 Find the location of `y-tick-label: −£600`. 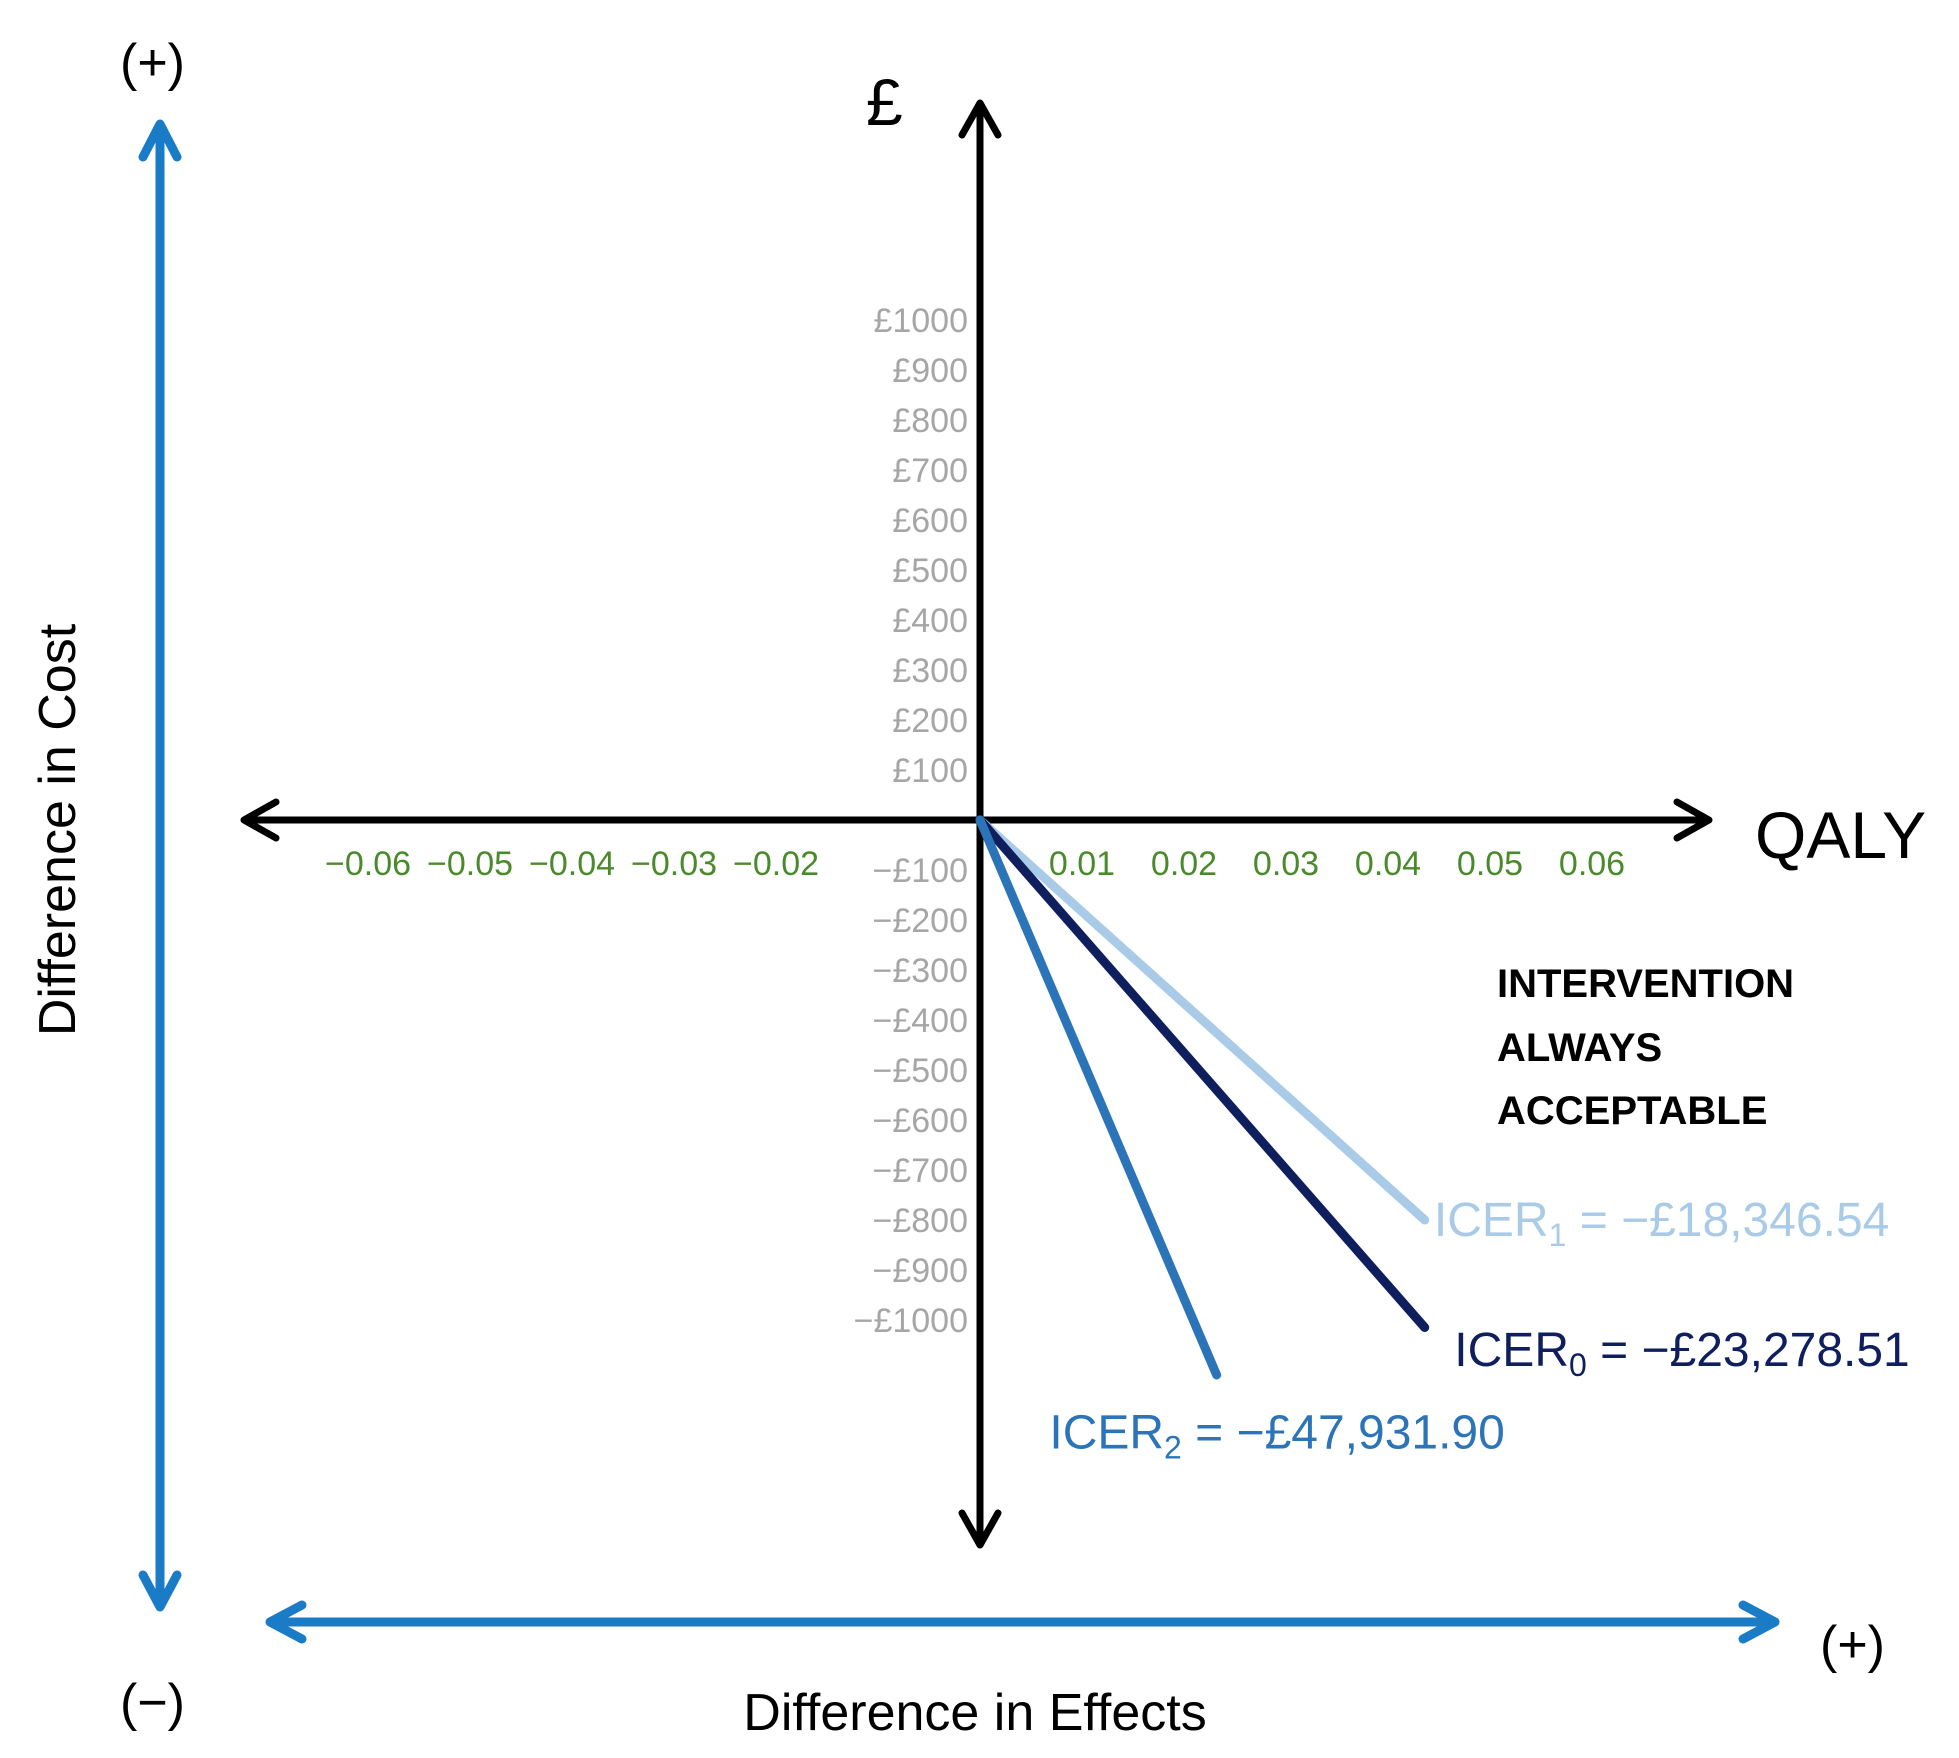

y-tick-label: −£600 is located at coordinates (921, 1121).